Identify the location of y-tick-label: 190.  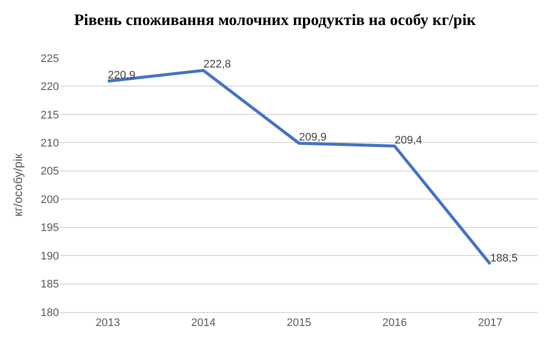
(49, 256).